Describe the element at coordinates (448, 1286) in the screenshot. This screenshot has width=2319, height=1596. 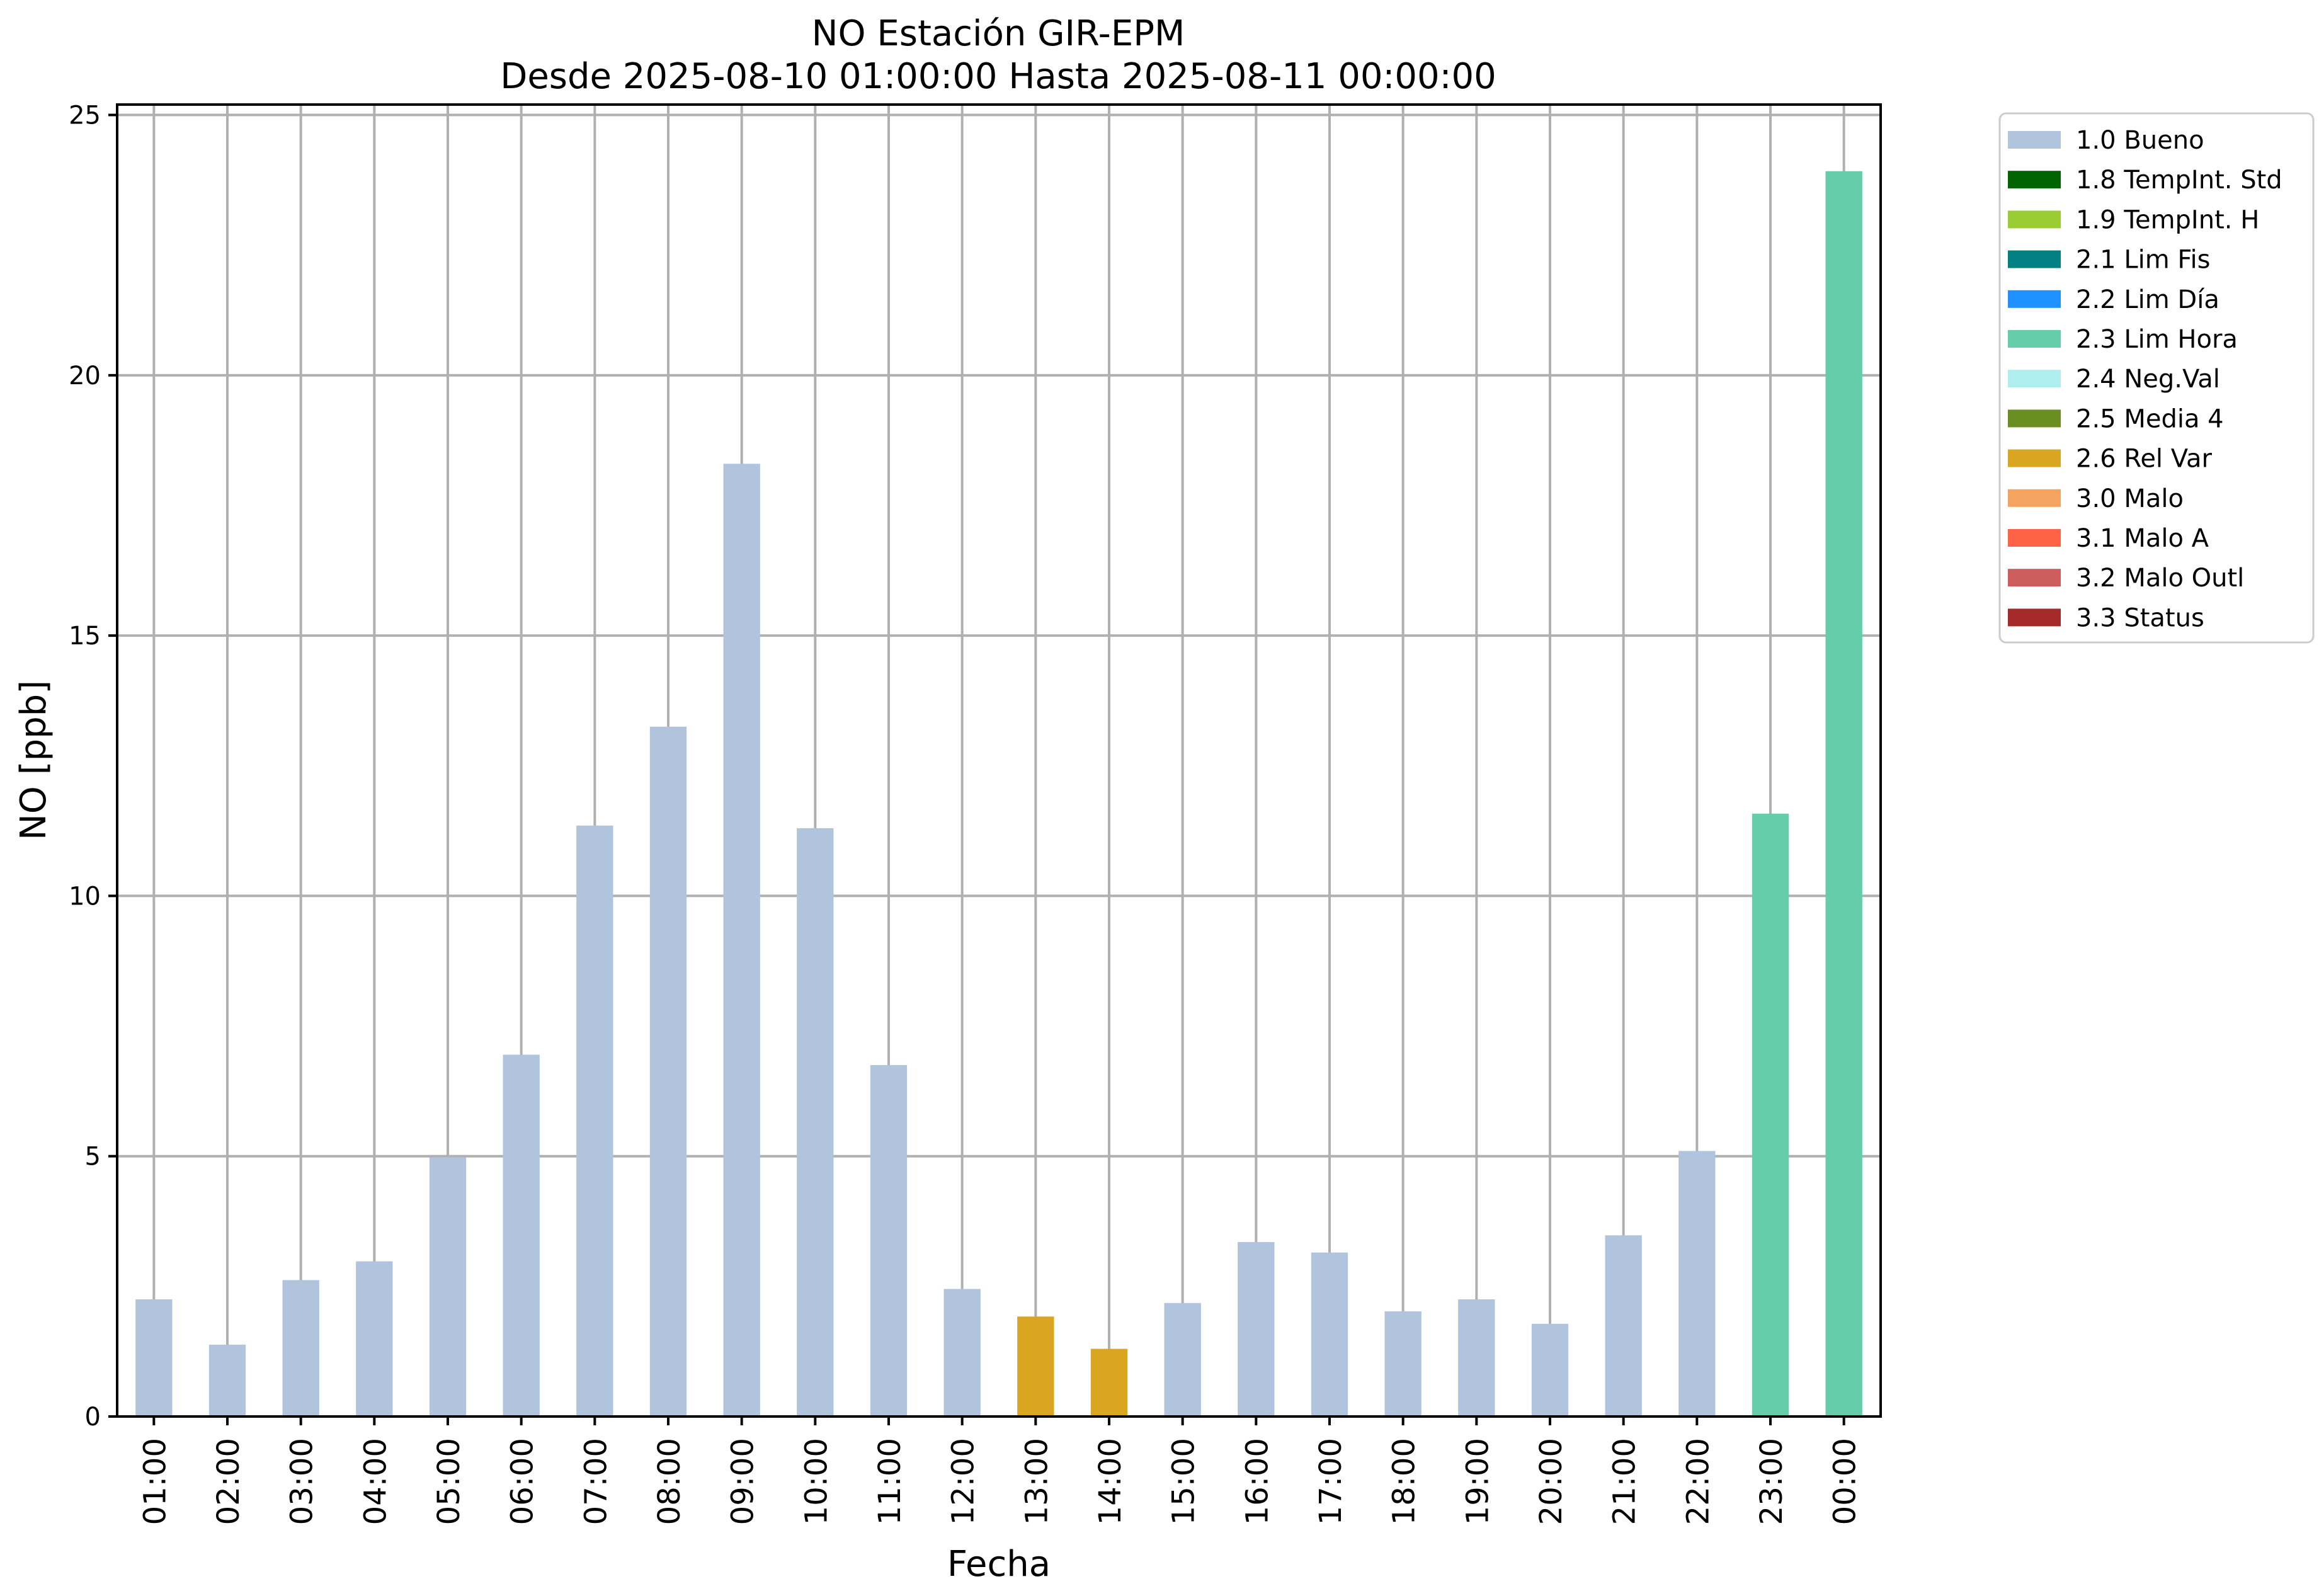
I see `bar-05:00` at that location.